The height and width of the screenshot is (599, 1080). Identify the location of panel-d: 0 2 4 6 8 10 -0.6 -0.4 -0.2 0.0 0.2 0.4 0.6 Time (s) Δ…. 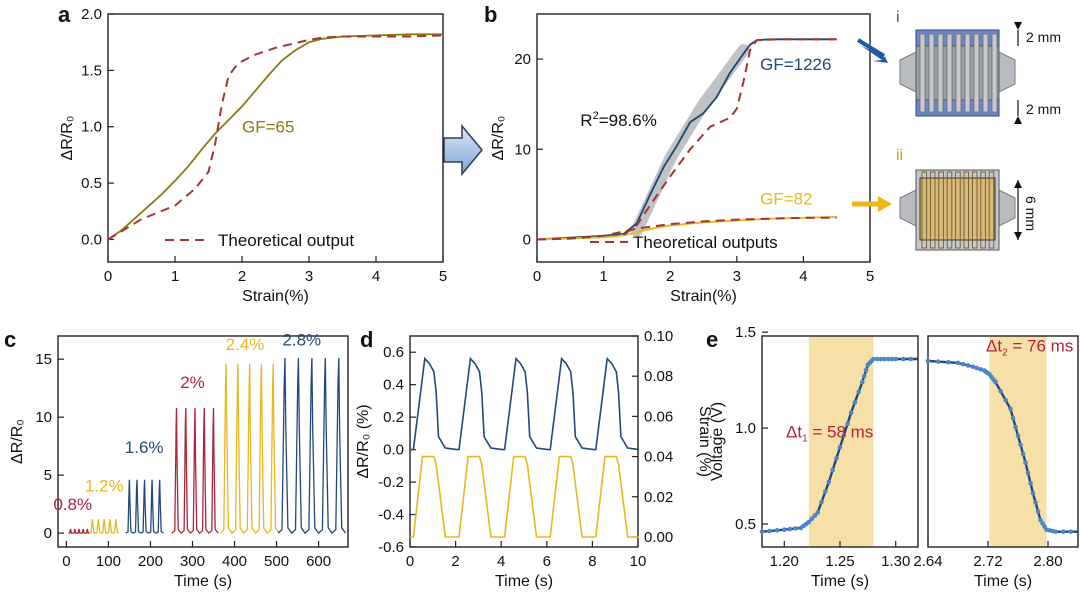
(534, 459).